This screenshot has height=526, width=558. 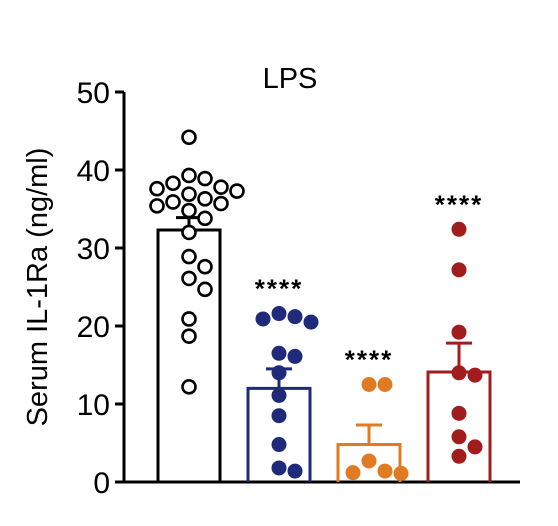 I want to click on bar, so click(x=459, y=426).